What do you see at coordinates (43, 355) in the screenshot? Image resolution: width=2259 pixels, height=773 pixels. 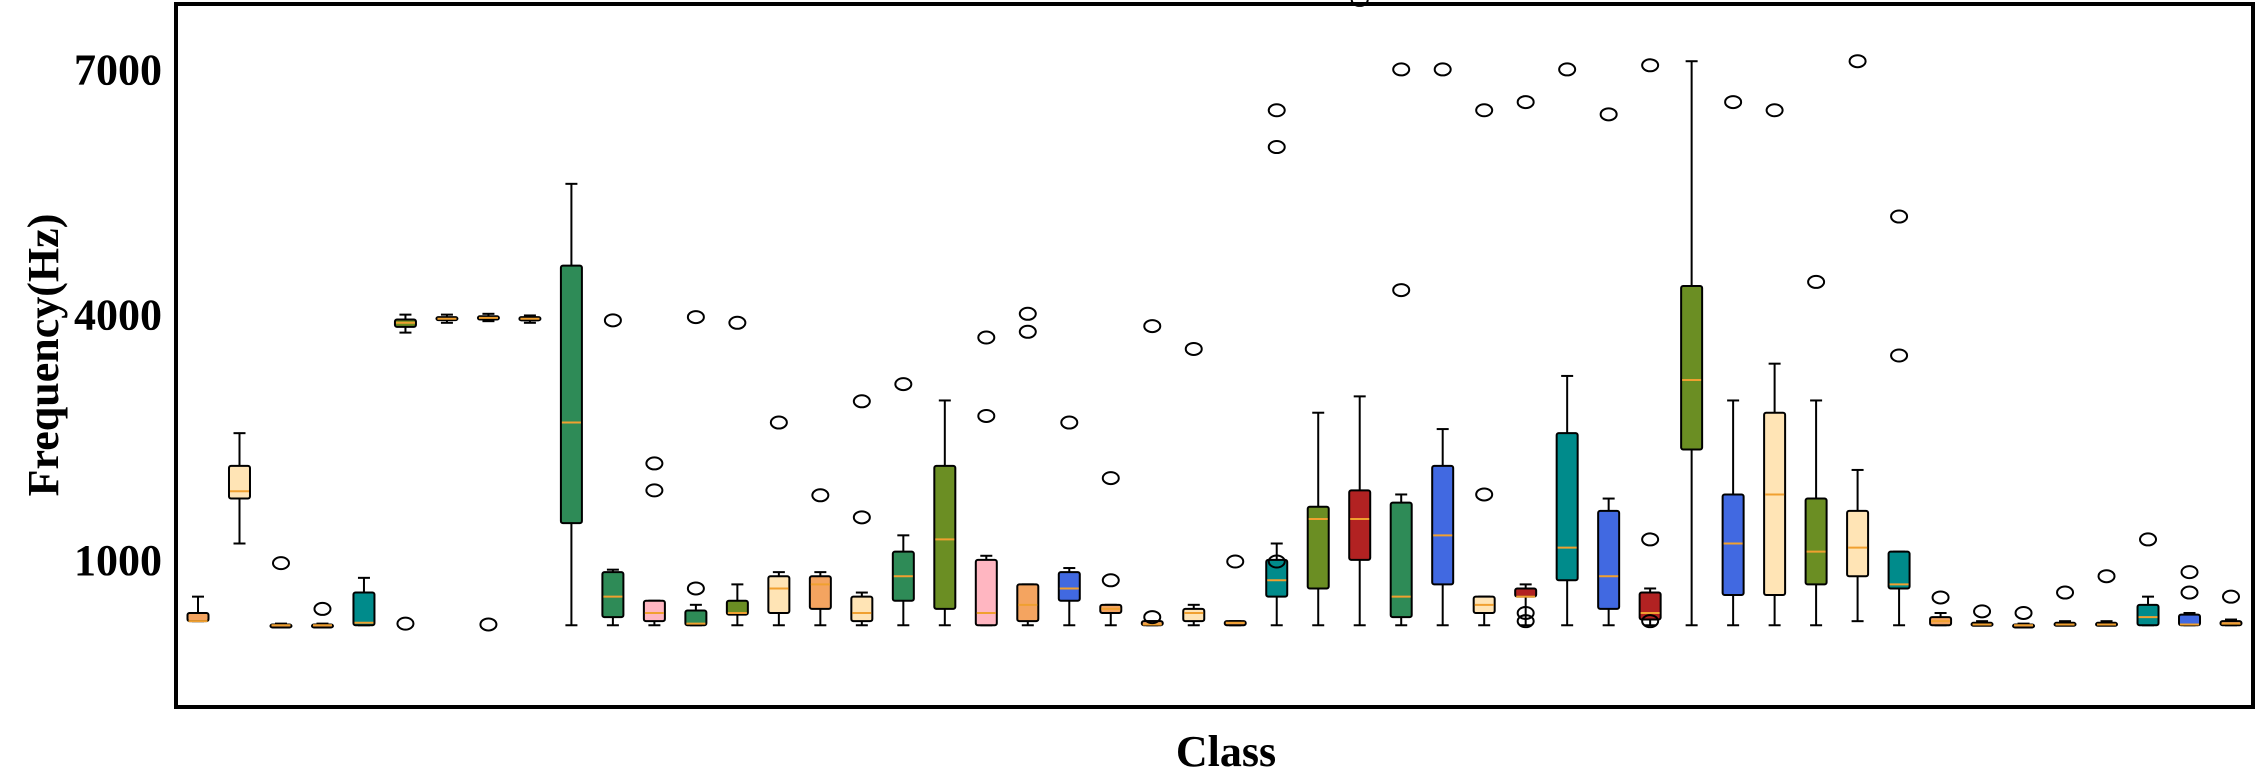 I see `y-axis-title: Frequency(Hz)` at bounding box center [43, 355].